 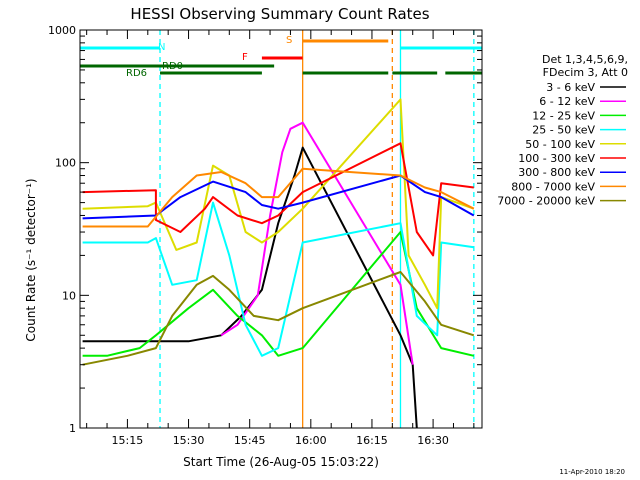 What do you see at coordinates (62, 30) in the screenshot?
I see `y-tick-label: 1000` at bounding box center [62, 30].